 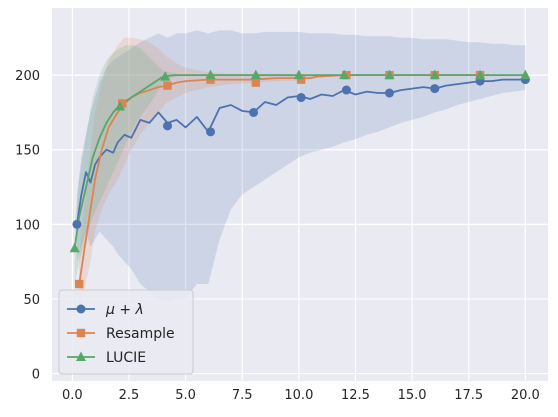 I want to click on y-tick-label: 200, so click(x=27, y=76).